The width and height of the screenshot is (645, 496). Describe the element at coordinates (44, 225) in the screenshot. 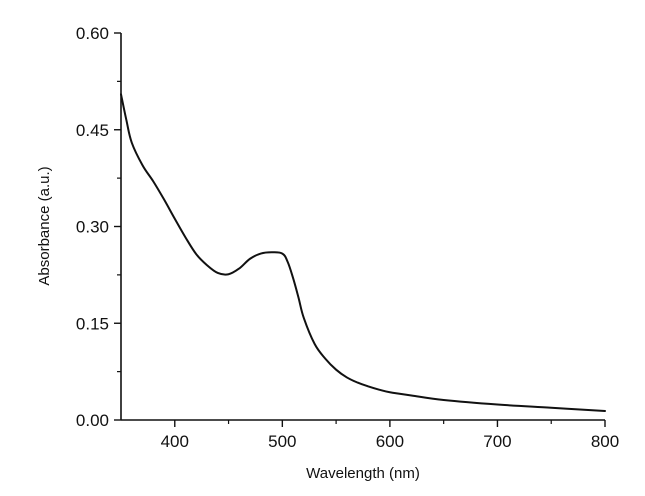

I see `y-axis-title: Absorbance (a.u.)` at that location.